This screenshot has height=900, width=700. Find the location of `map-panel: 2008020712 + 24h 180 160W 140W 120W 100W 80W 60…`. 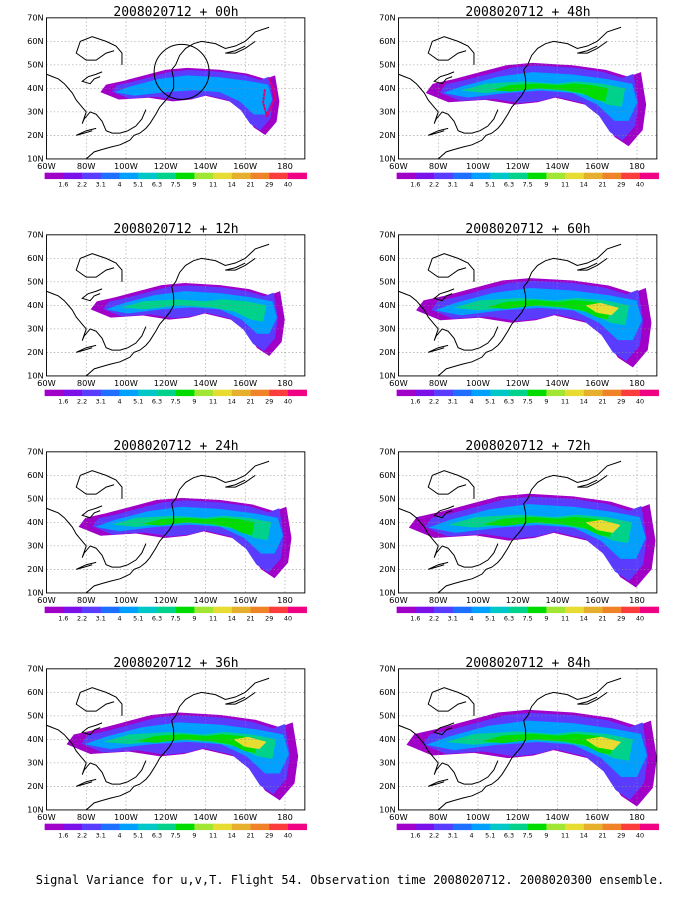

map-panel: 2008020712 + 24h 180 160W 140W 120W 100W 80W 60… is located at coordinates (172, 546).